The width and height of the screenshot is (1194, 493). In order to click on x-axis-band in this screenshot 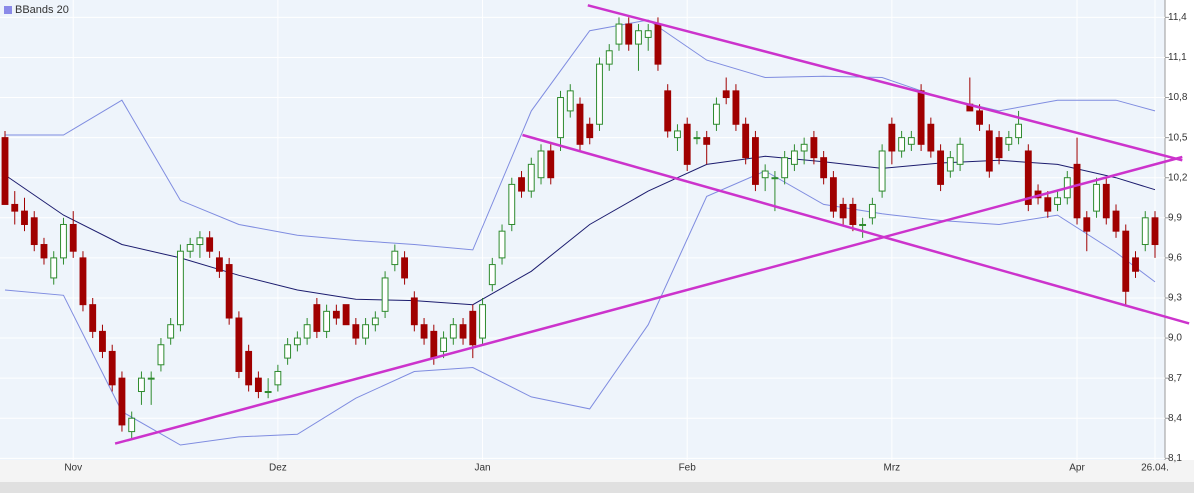, I will do `click(597, 471)`.